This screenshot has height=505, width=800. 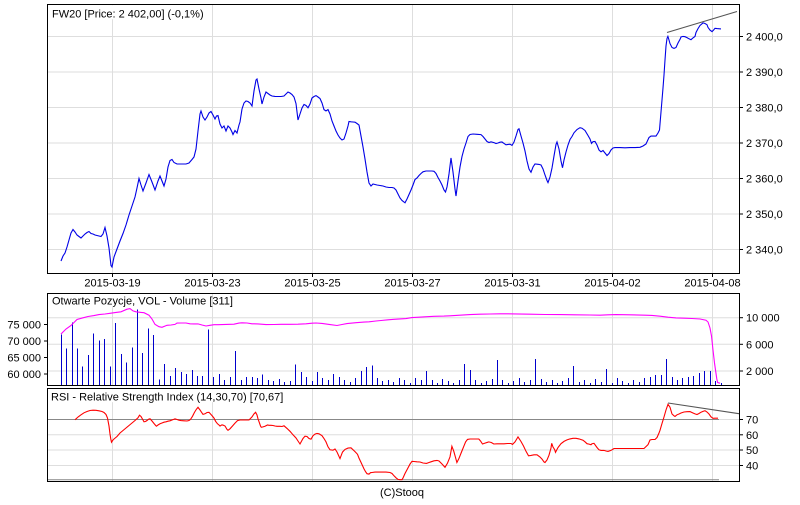 I want to click on svg-text: 2015-03-31, so click(x=512, y=284).